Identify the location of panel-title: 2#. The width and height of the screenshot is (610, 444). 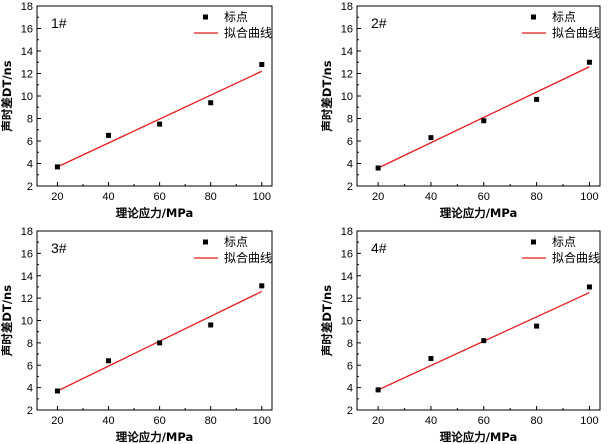
(379, 23).